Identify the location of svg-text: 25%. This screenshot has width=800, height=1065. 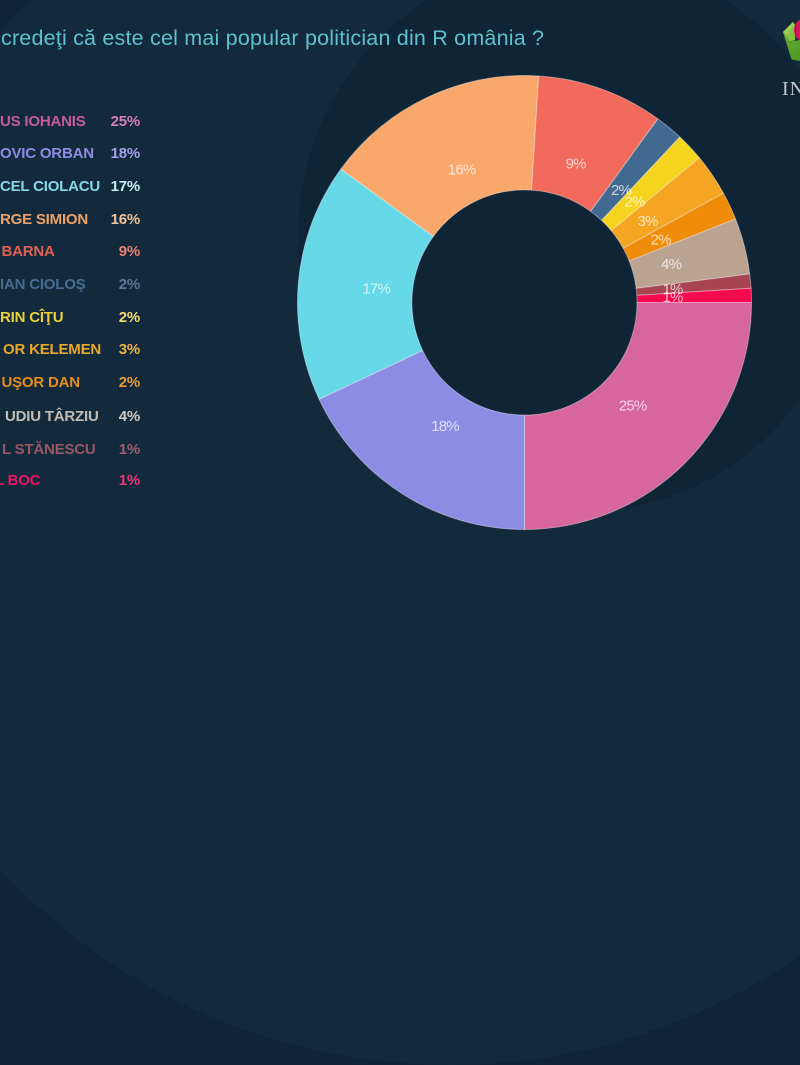
(633, 406).